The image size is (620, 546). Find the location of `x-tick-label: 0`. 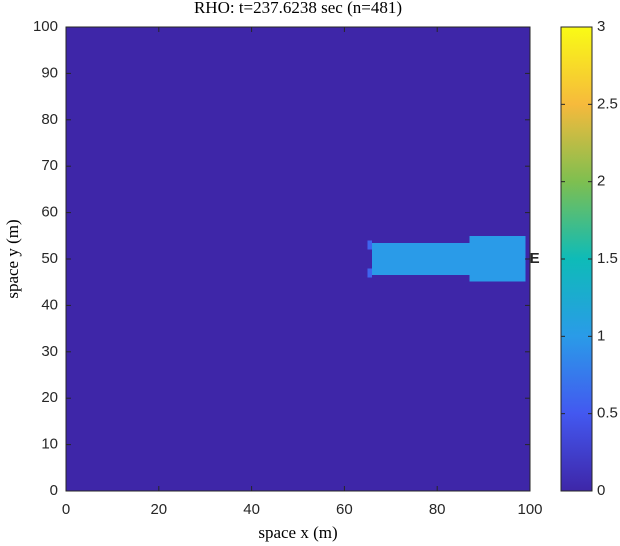

x-tick-label: 0 is located at coordinates (66, 509).